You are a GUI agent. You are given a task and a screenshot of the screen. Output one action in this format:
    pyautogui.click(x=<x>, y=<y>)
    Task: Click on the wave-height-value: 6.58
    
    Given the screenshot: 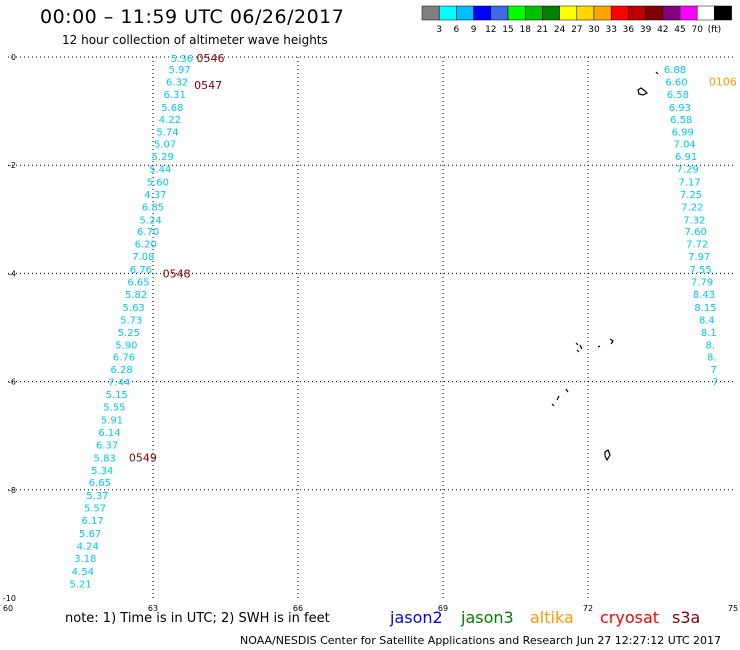 What is the action you would take?
    pyautogui.click(x=678, y=95)
    